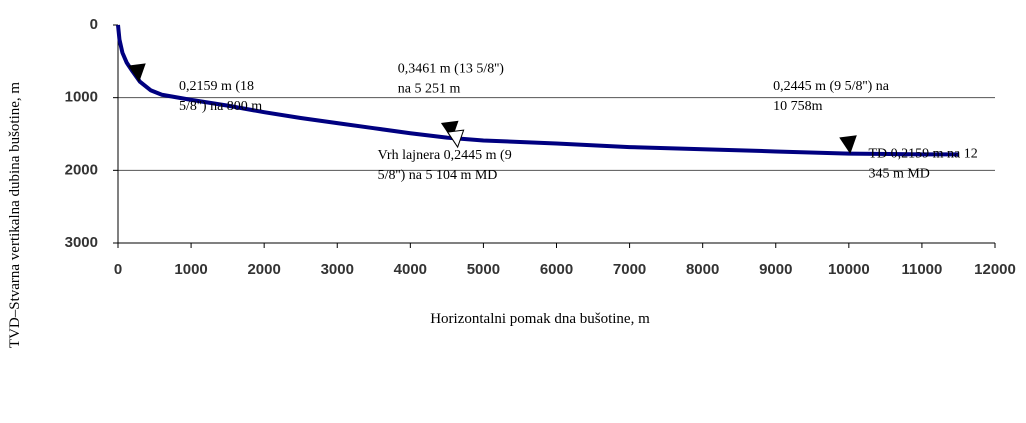 The image size is (1026, 423). Describe the element at coordinates (798, 106) in the screenshot. I see `annotation-text: 10 758m` at that location.